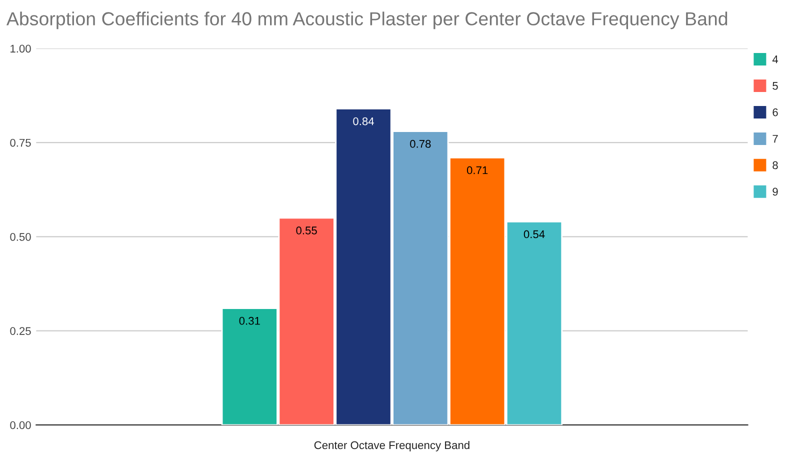  Describe the element at coordinates (392, 446) in the screenshot. I see `x-axis-title: Center Octave Frequency Band` at that location.